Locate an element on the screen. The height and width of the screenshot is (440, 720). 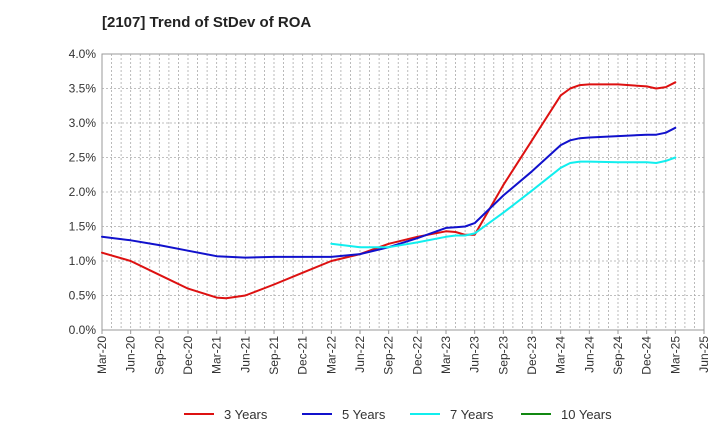
x-tick-label: Mar-20 is located at coordinates (102, 355).